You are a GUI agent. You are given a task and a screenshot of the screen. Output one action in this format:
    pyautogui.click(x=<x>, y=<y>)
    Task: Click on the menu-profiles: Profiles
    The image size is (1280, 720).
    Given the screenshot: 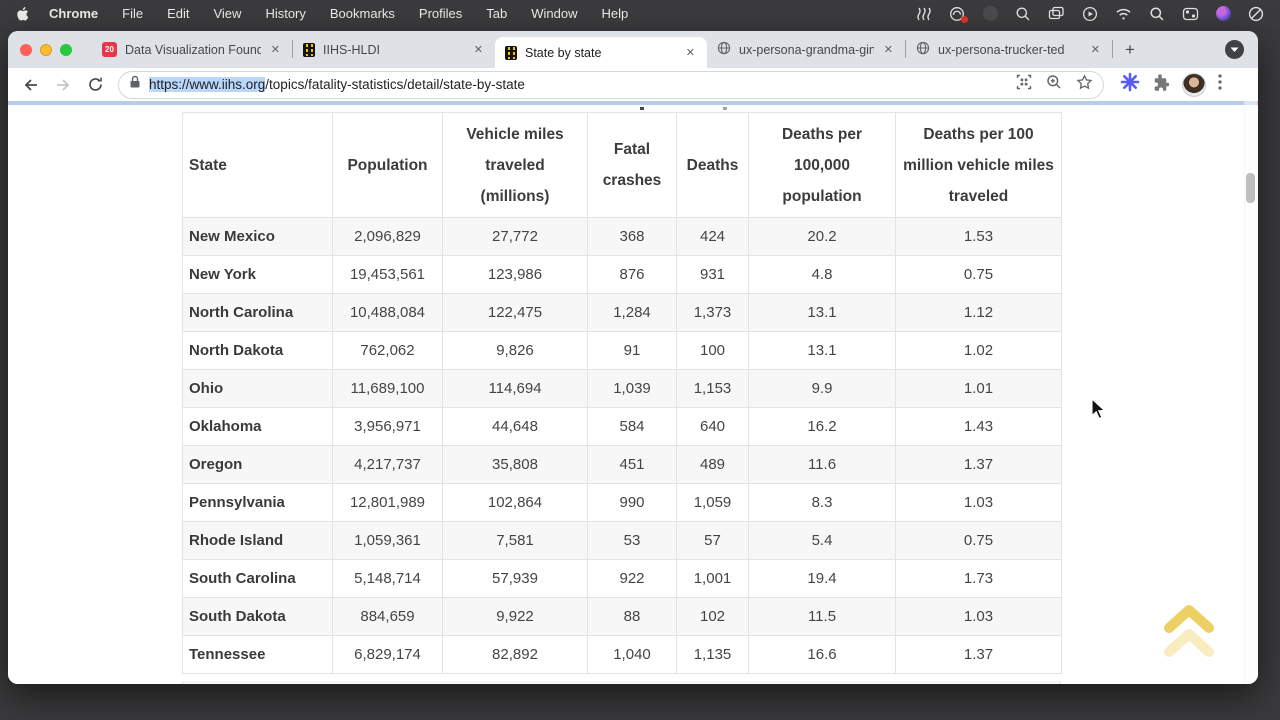 What is the action you would take?
    pyautogui.click(x=440, y=13)
    